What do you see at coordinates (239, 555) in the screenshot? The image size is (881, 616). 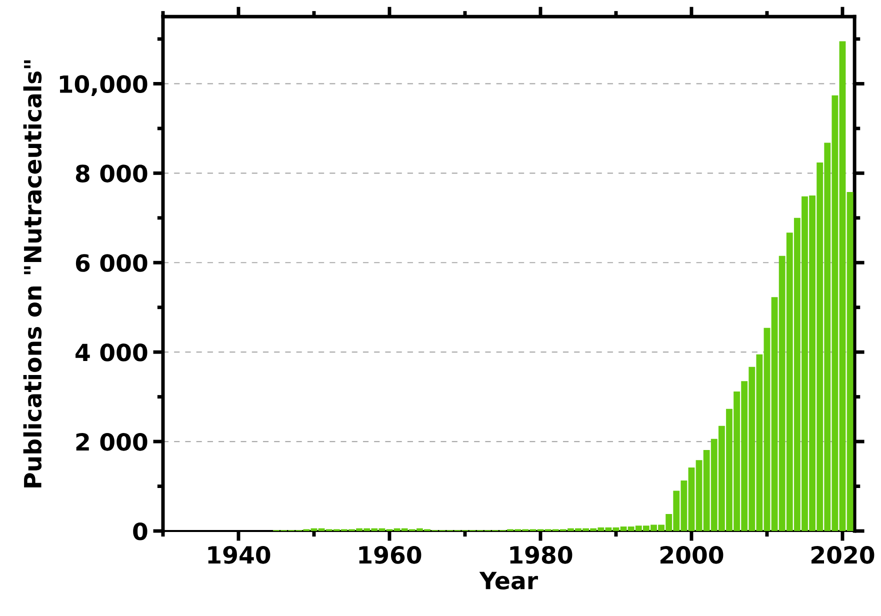 I see `x-tick-label: 1940` at bounding box center [239, 555].